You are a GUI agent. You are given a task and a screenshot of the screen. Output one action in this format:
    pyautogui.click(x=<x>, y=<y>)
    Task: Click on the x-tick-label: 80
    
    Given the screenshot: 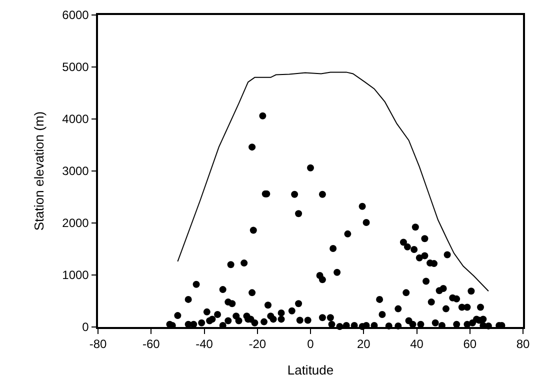 What is the action you would take?
    pyautogui.click(x=523, y=344)
    